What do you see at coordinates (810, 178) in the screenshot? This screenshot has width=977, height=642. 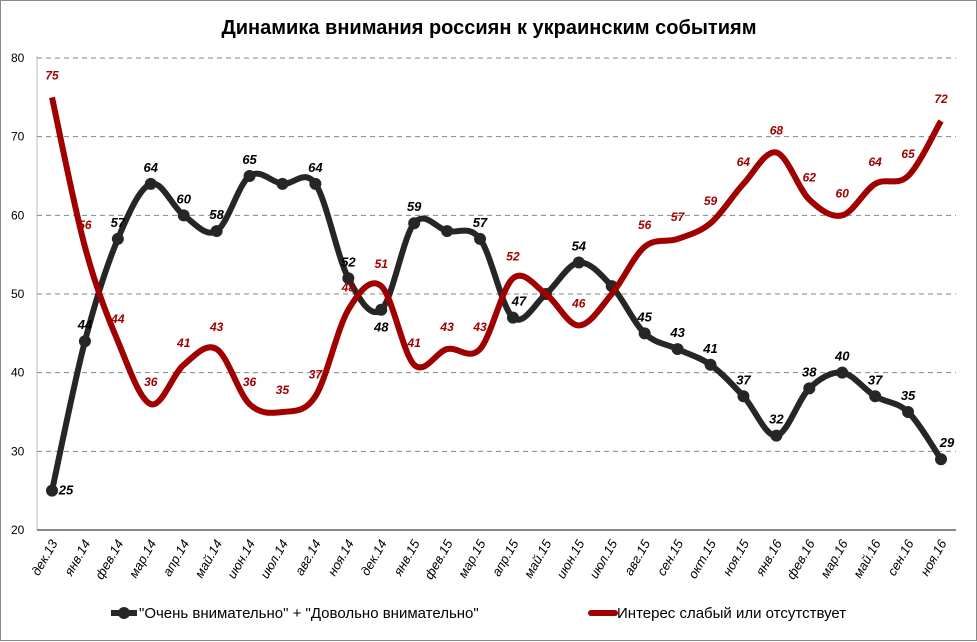 I see `data-label-low-interest: 62` at bounding box center [810, 178].